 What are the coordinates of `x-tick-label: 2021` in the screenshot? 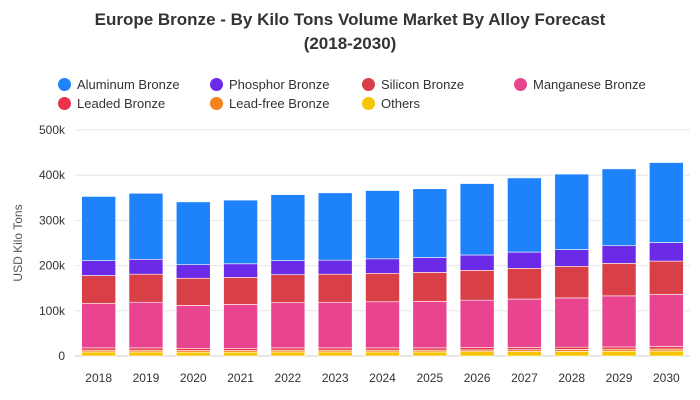 It's located at (240, 378).